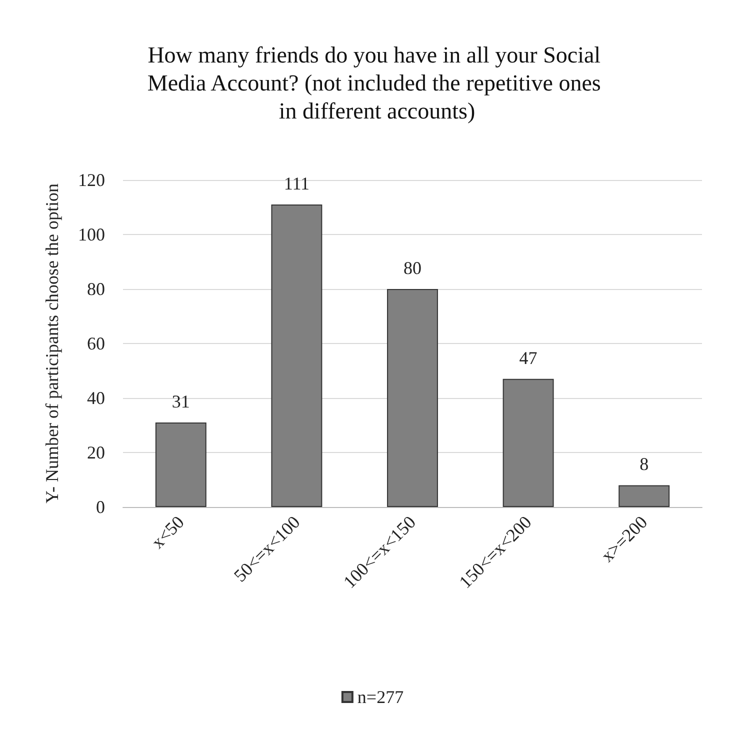  Describe the element at coordinates (91, 234) in the screenshot. I see `y-tick-label: 100` at that location.